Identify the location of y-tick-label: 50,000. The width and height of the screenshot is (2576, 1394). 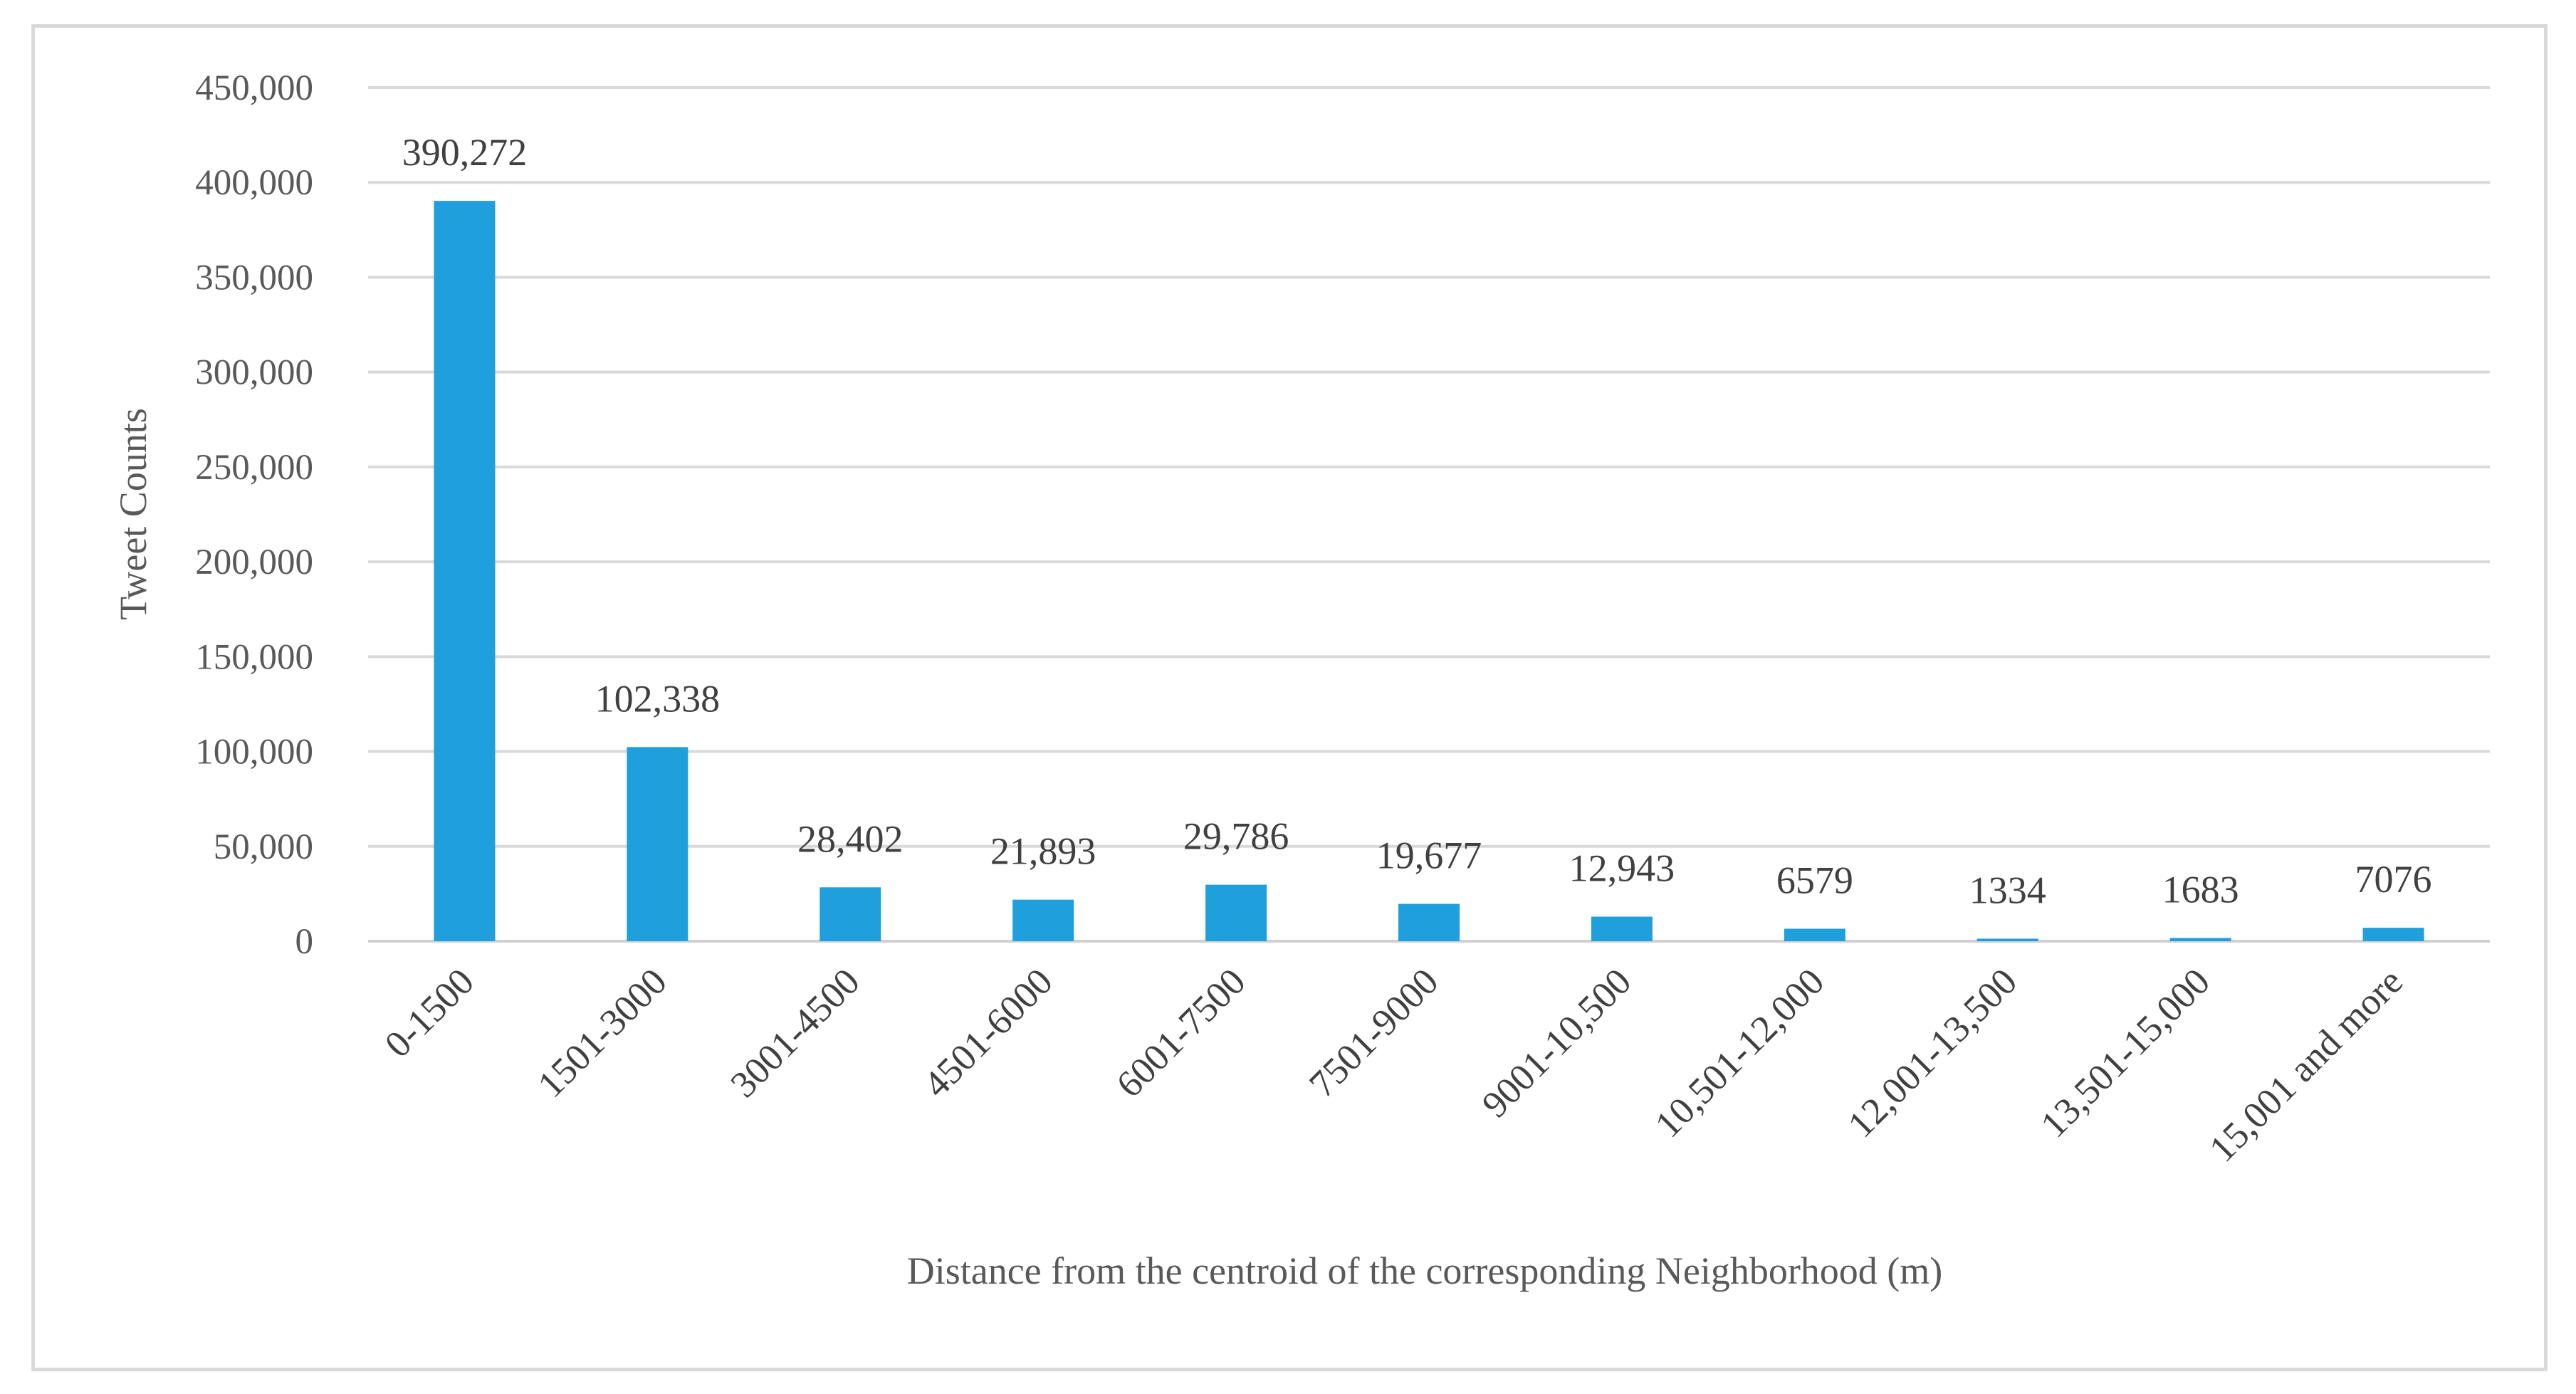
(263, 847).